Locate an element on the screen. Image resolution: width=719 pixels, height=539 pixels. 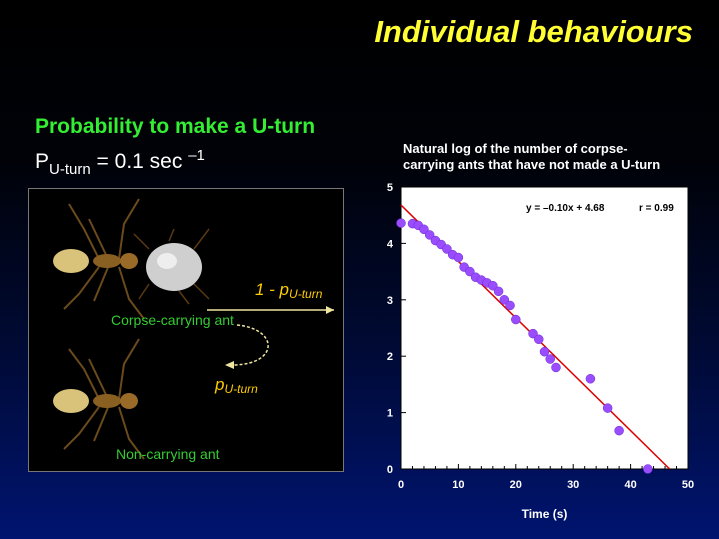
y-tick-label: 5 is located at coordinates (390, 188).